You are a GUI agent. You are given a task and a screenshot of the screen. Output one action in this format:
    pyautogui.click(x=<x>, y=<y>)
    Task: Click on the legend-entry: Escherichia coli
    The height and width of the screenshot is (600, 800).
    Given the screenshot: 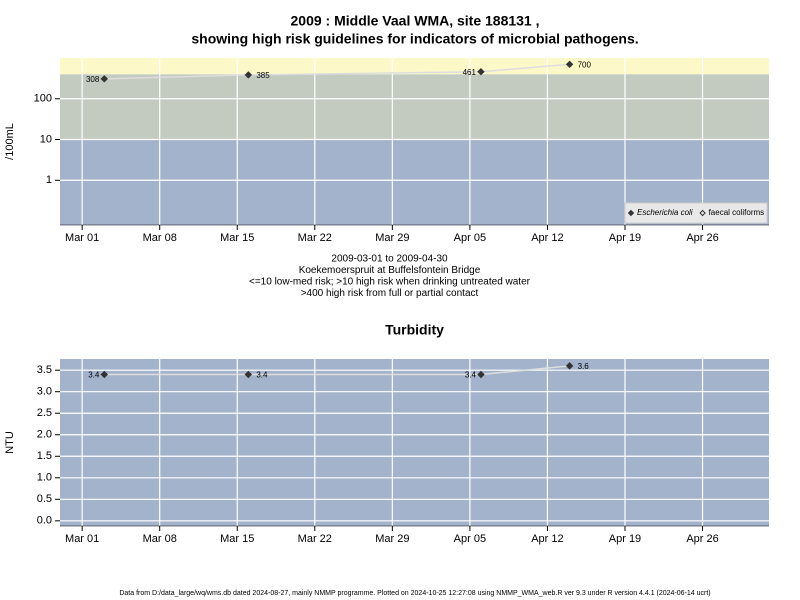 What is the action you would take?
    pyautogui.click(x=665, y=212)
    